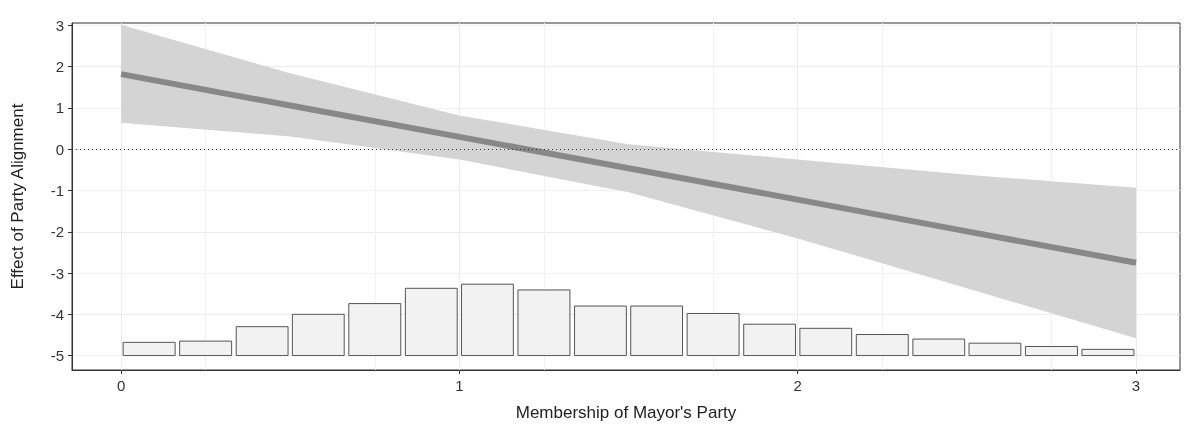 Image resolution: width=1184 pixels, height=438 pixels. Describe the element at coordinates (57, 232) in the screenshot. I see `y-tick-label: -2` at that location.